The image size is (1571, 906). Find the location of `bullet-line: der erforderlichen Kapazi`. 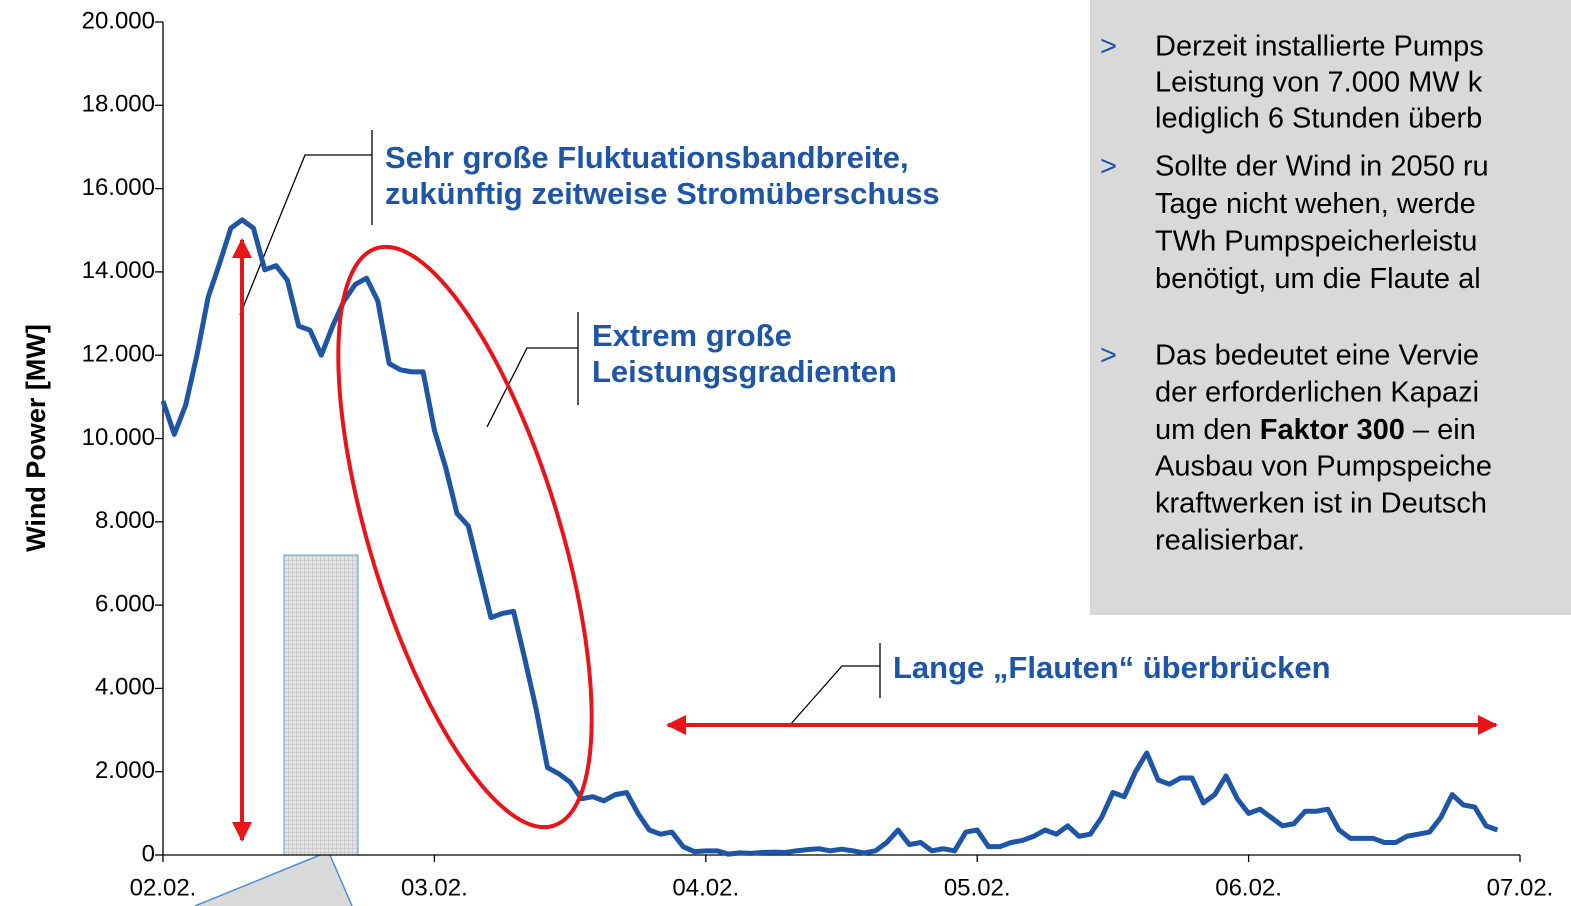

bullet-line: der erforderlichen Kapazi is located at coordinates (1317, 393).